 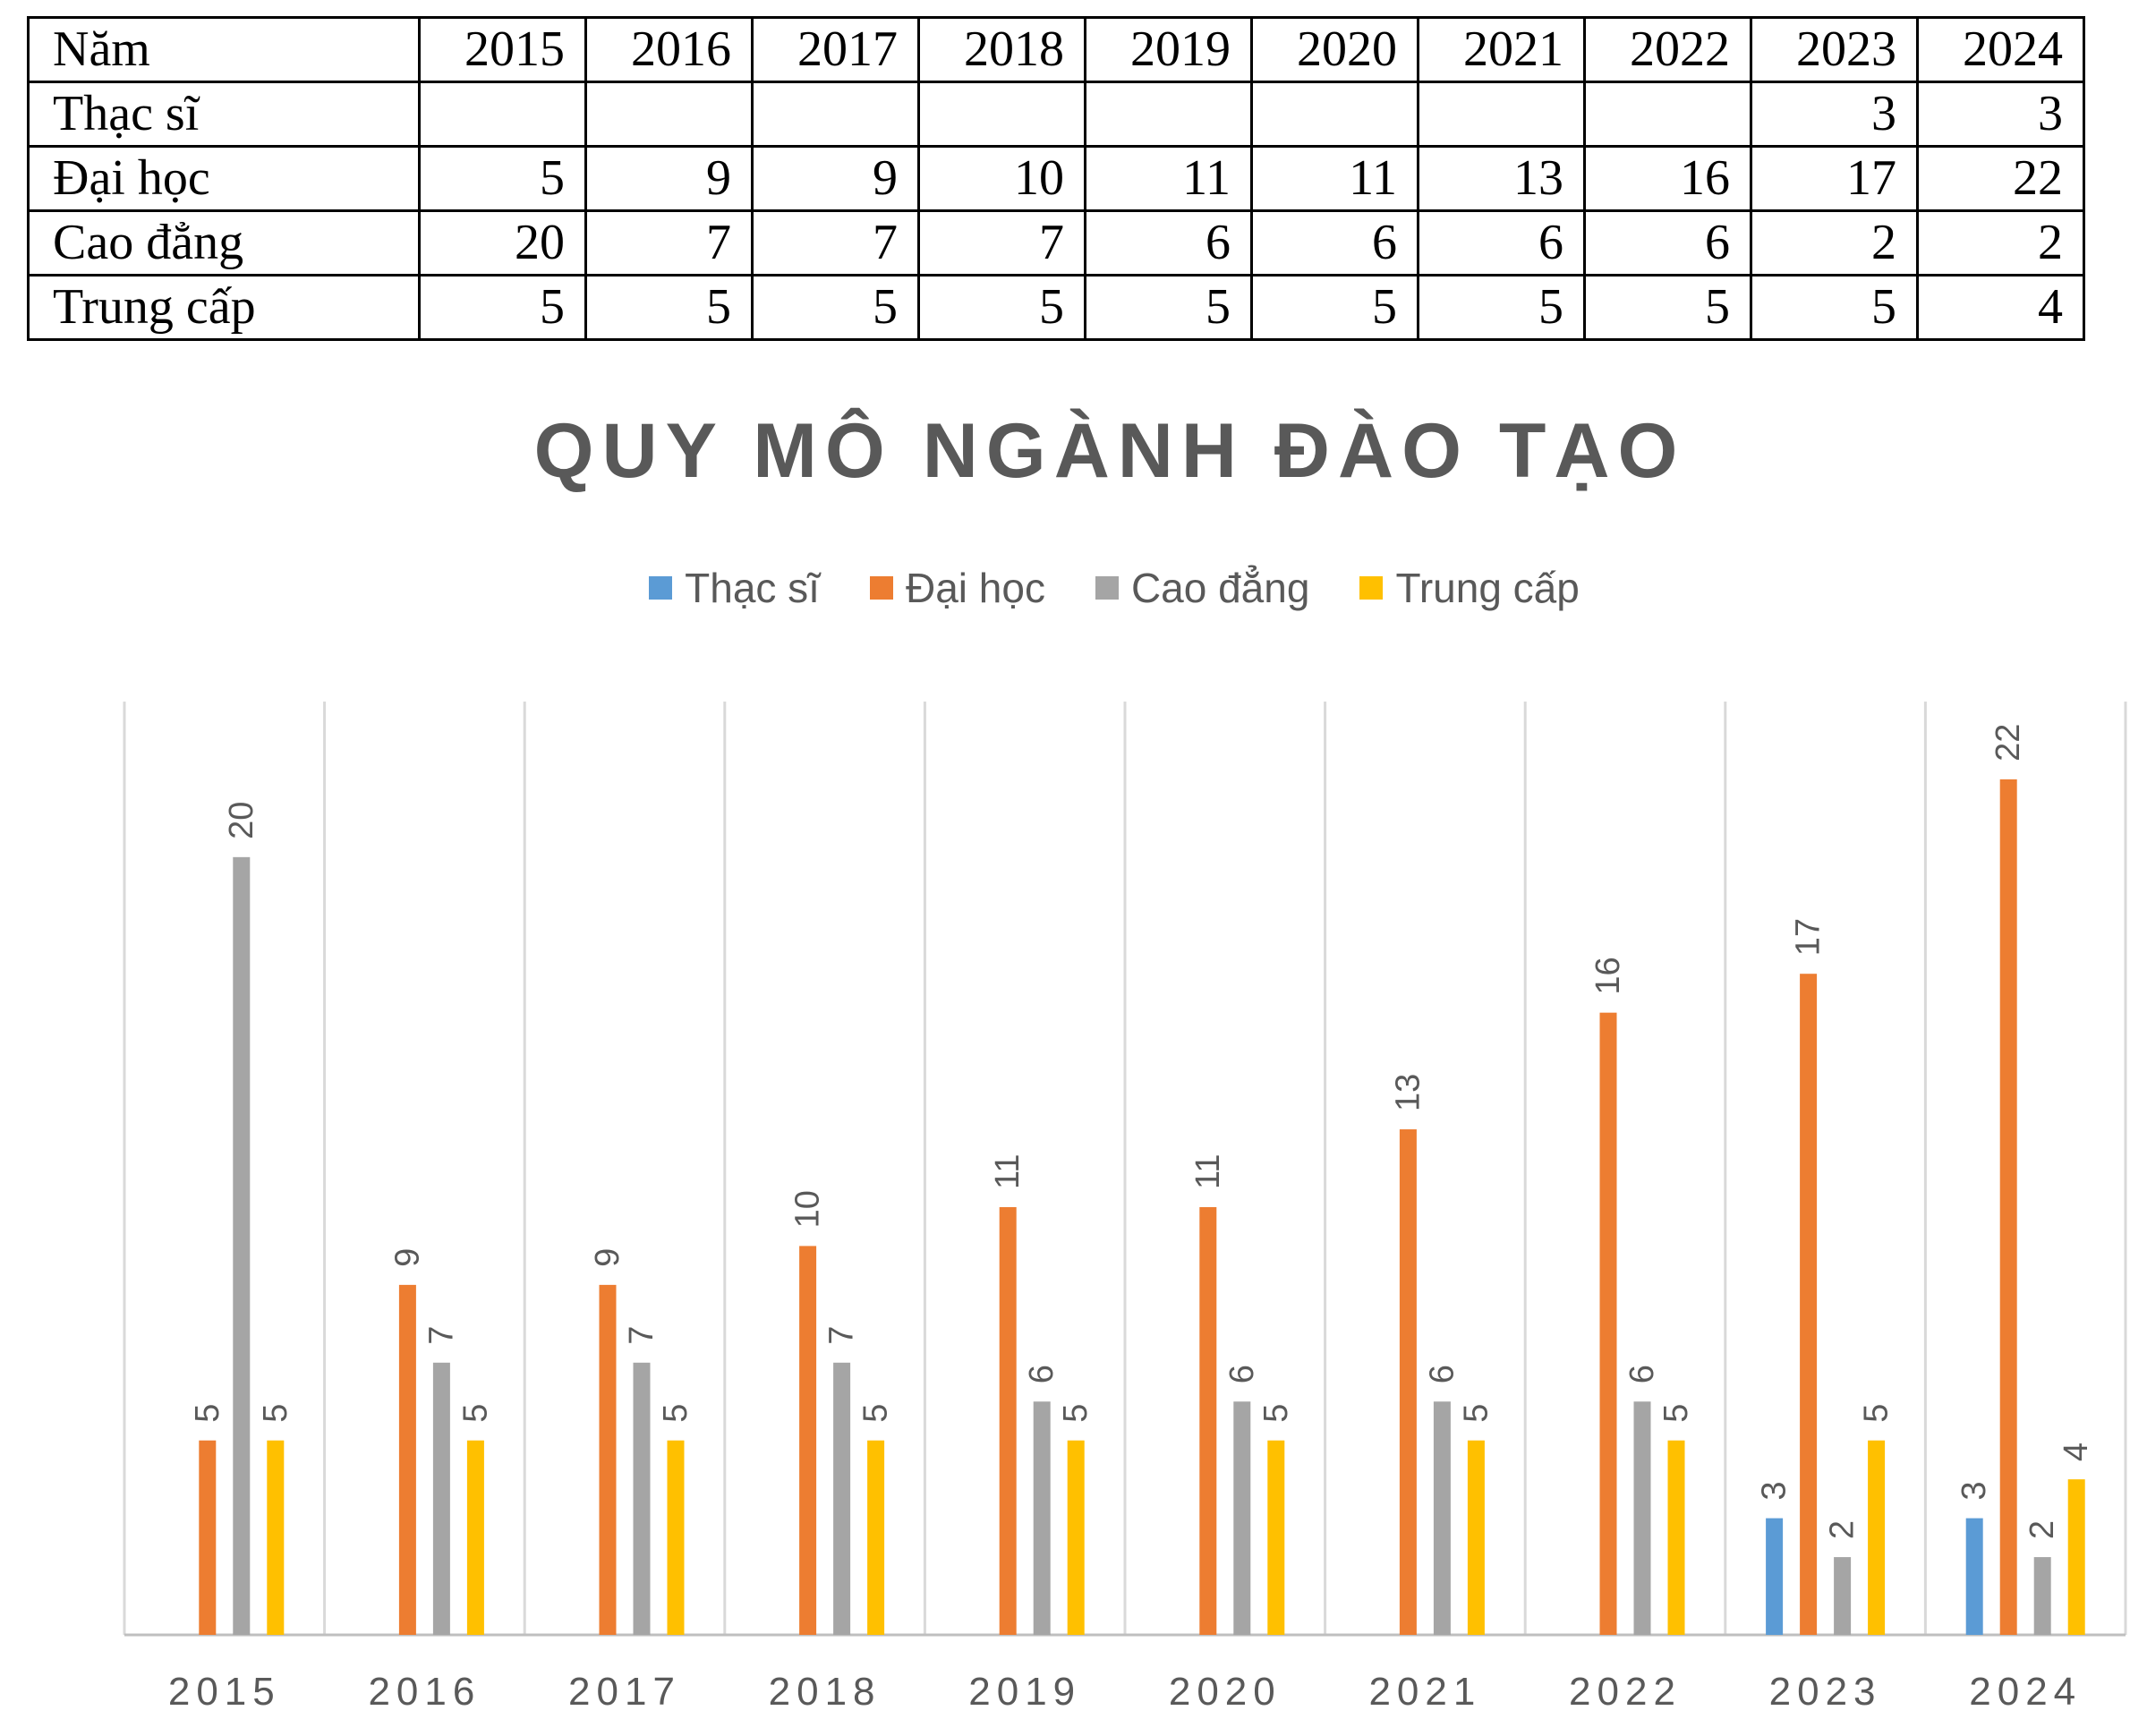 What do you see at coordinates (2001, 178) in the screenshot?
I see `table-cell: 22` at bounding box center [2001, 178].